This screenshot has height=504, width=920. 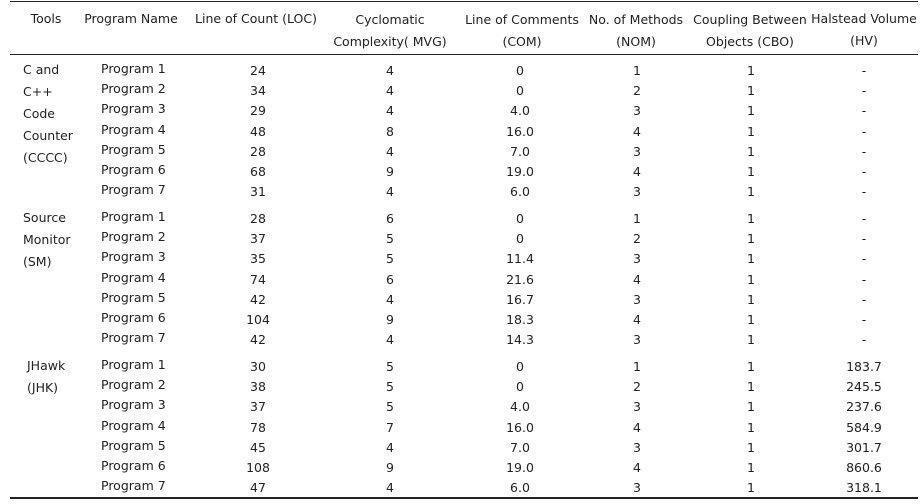 I want to click on loc-cell: 37, so click(x=258, y=407).